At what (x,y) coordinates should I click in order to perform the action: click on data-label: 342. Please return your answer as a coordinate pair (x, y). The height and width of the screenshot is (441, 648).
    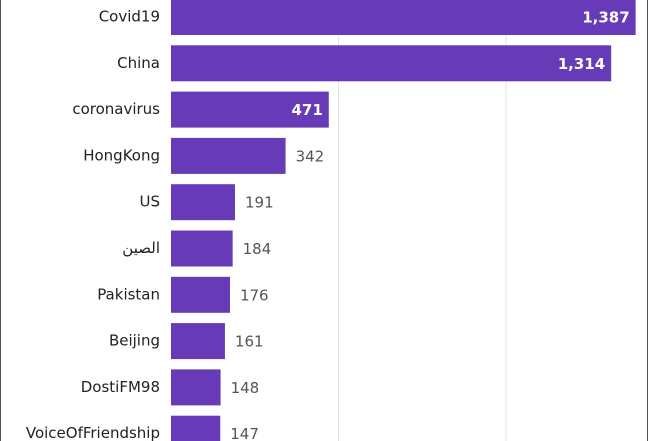
    Looking at the image, I should click on (310, 156).